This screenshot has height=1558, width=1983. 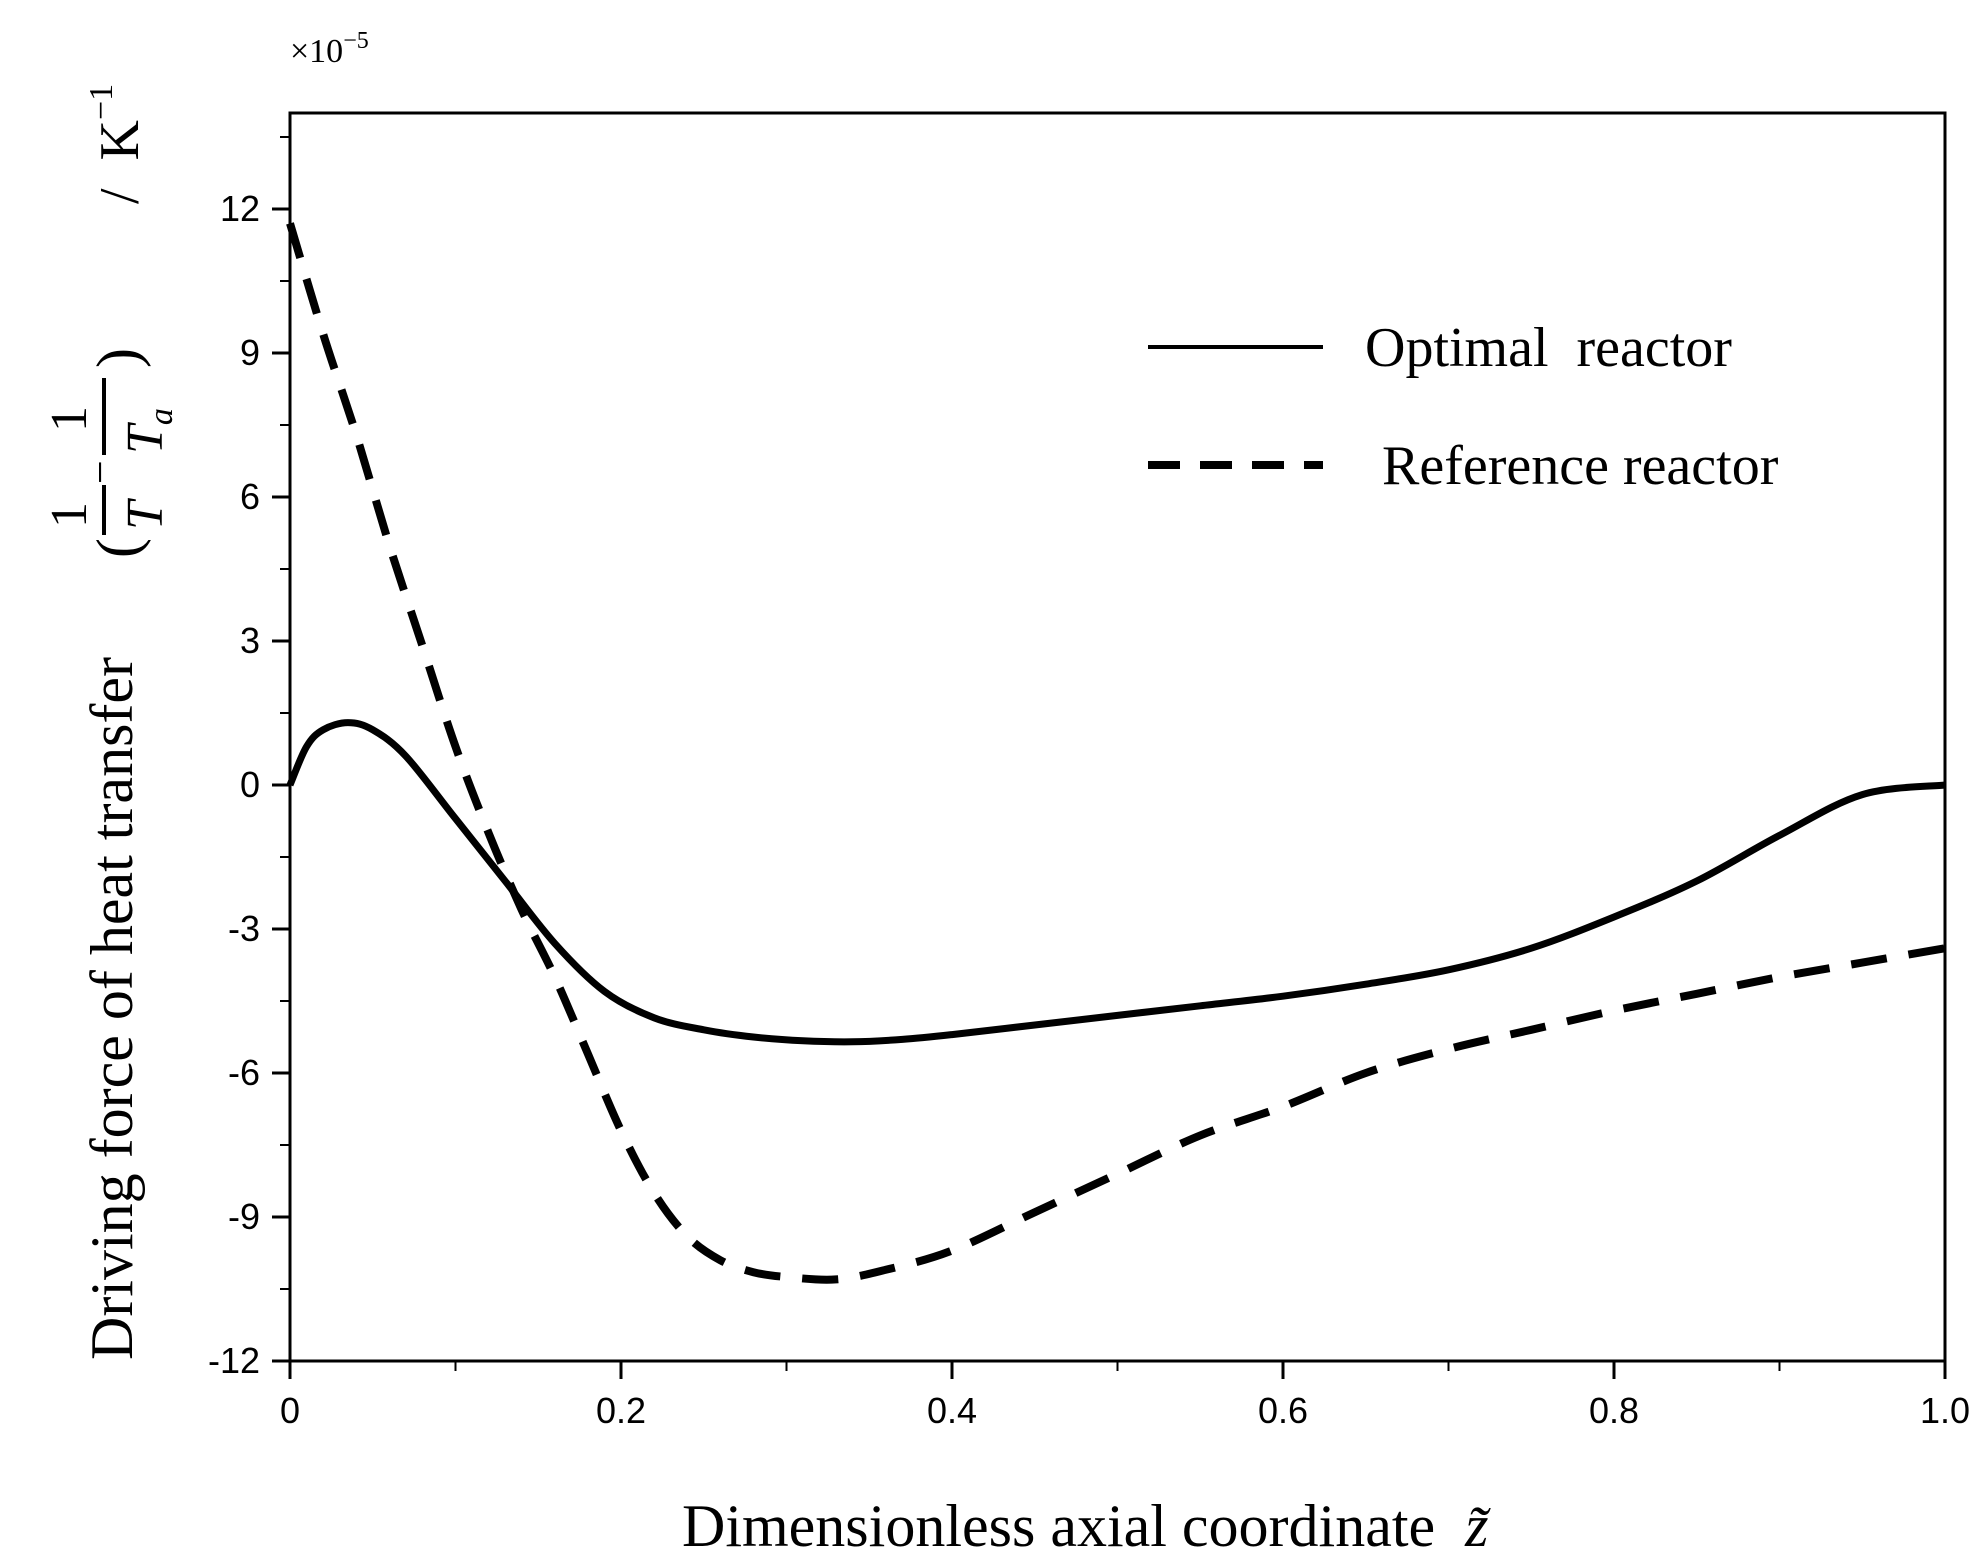 I want to click on y-multiplier-label: ×10⁻⁵, so click(x=329, y=49).